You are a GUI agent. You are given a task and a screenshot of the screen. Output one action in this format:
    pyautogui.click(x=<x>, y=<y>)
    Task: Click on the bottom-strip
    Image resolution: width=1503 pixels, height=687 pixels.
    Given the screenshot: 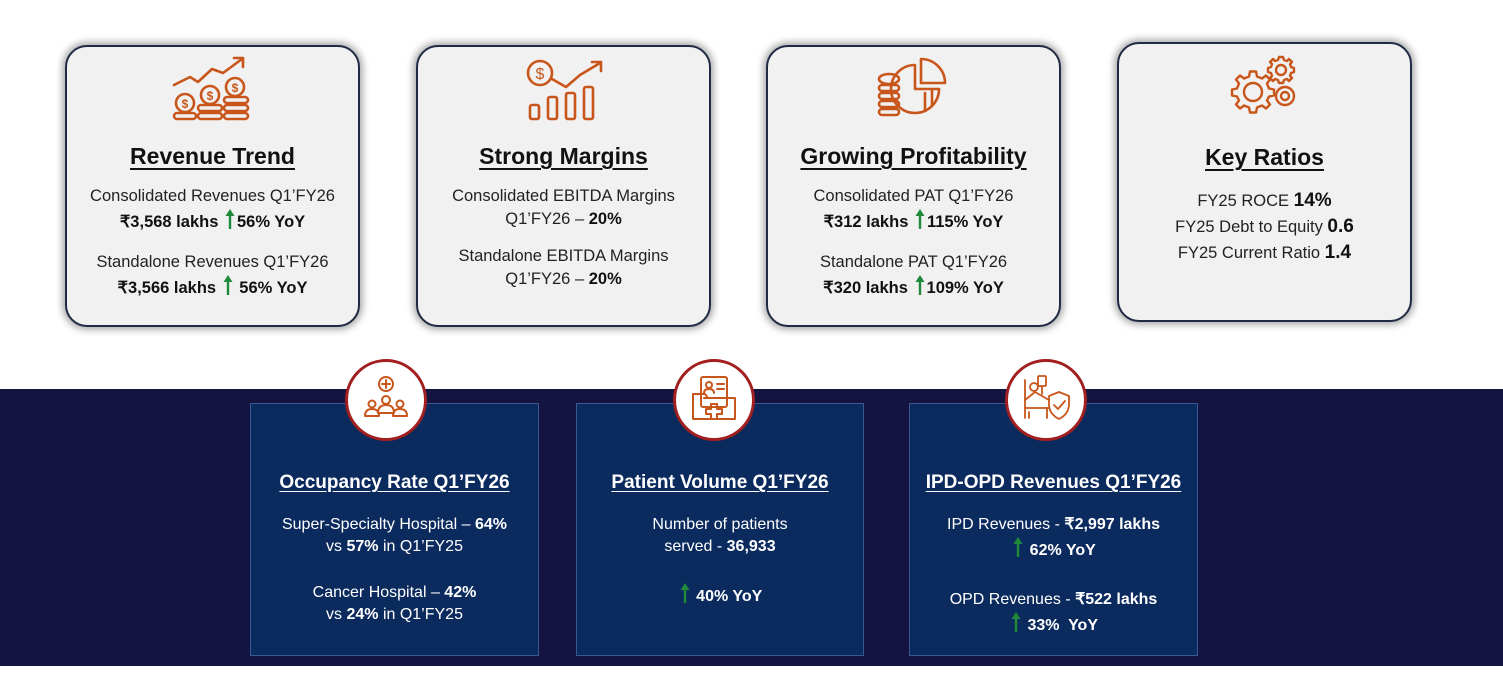 What is the action you would take?
    pyautogui.click(x=751, y=676)
    